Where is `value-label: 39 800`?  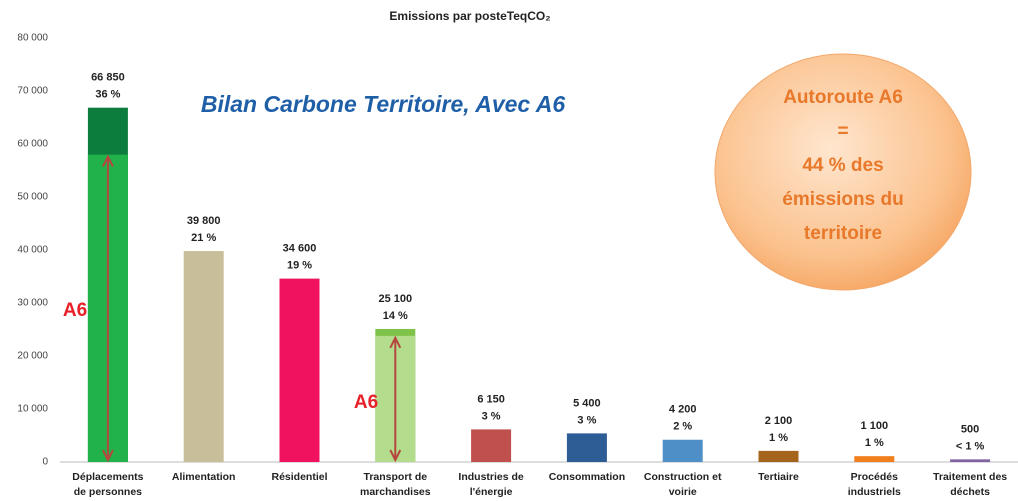 value-label: 39 800 is located at coordinates (204, 221).